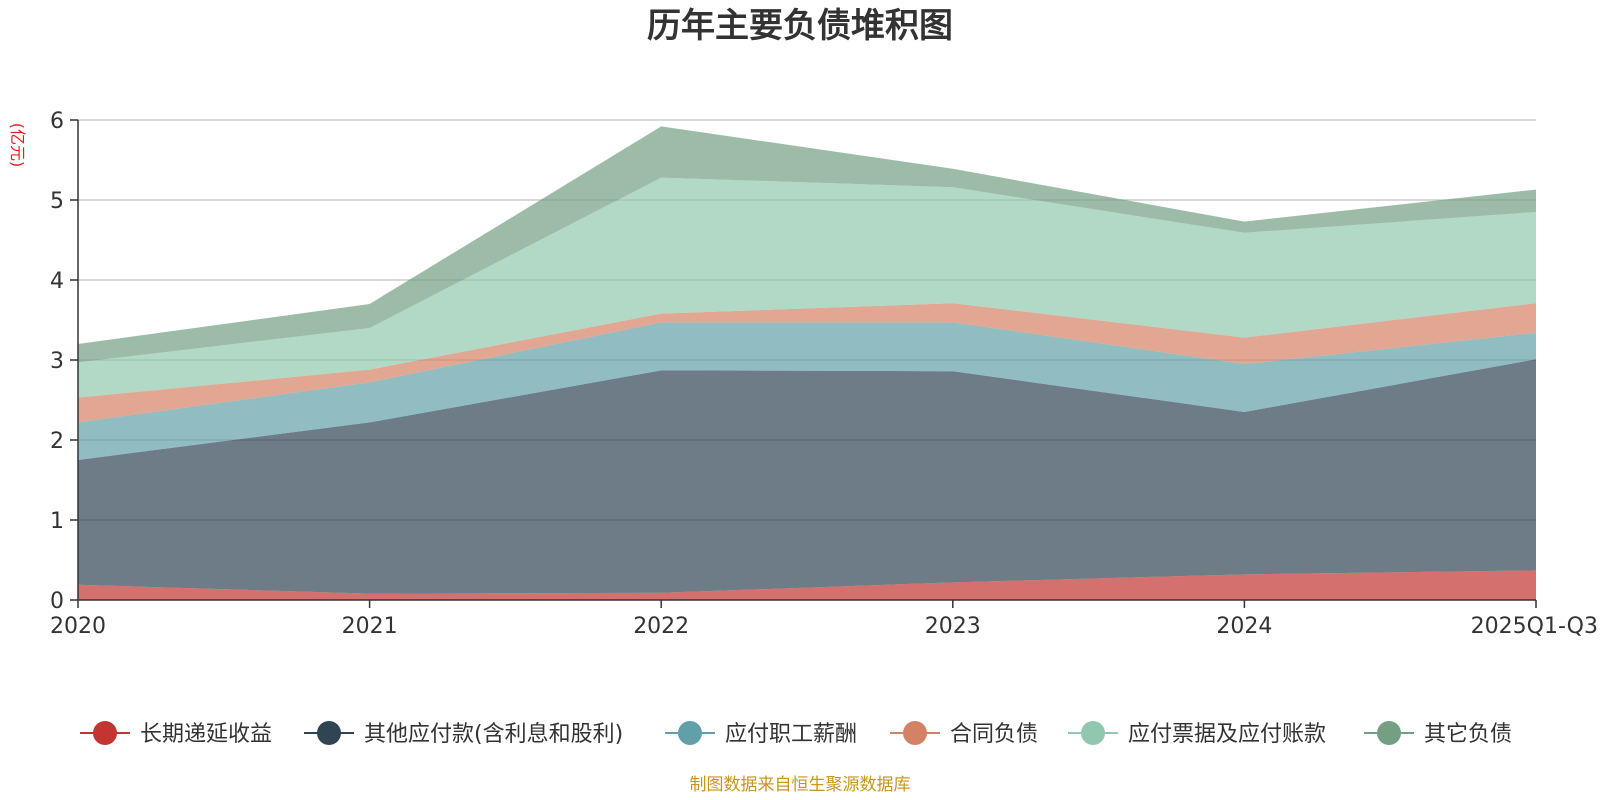 The height and width of the screenshot is (800, 1600). What do you see at coordinates (57, 601) in the screenshot?
I see `y-tick-label: 0` at bounding box center [57, 601].